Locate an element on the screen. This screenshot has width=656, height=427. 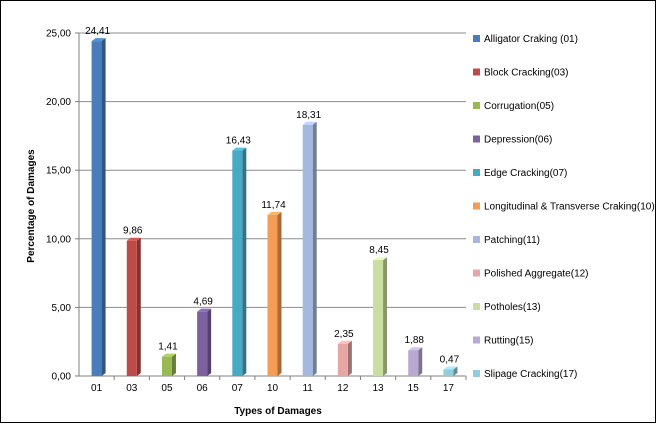
legend-label: Slipage Cracking(17) is located at coordinates (530, 374).